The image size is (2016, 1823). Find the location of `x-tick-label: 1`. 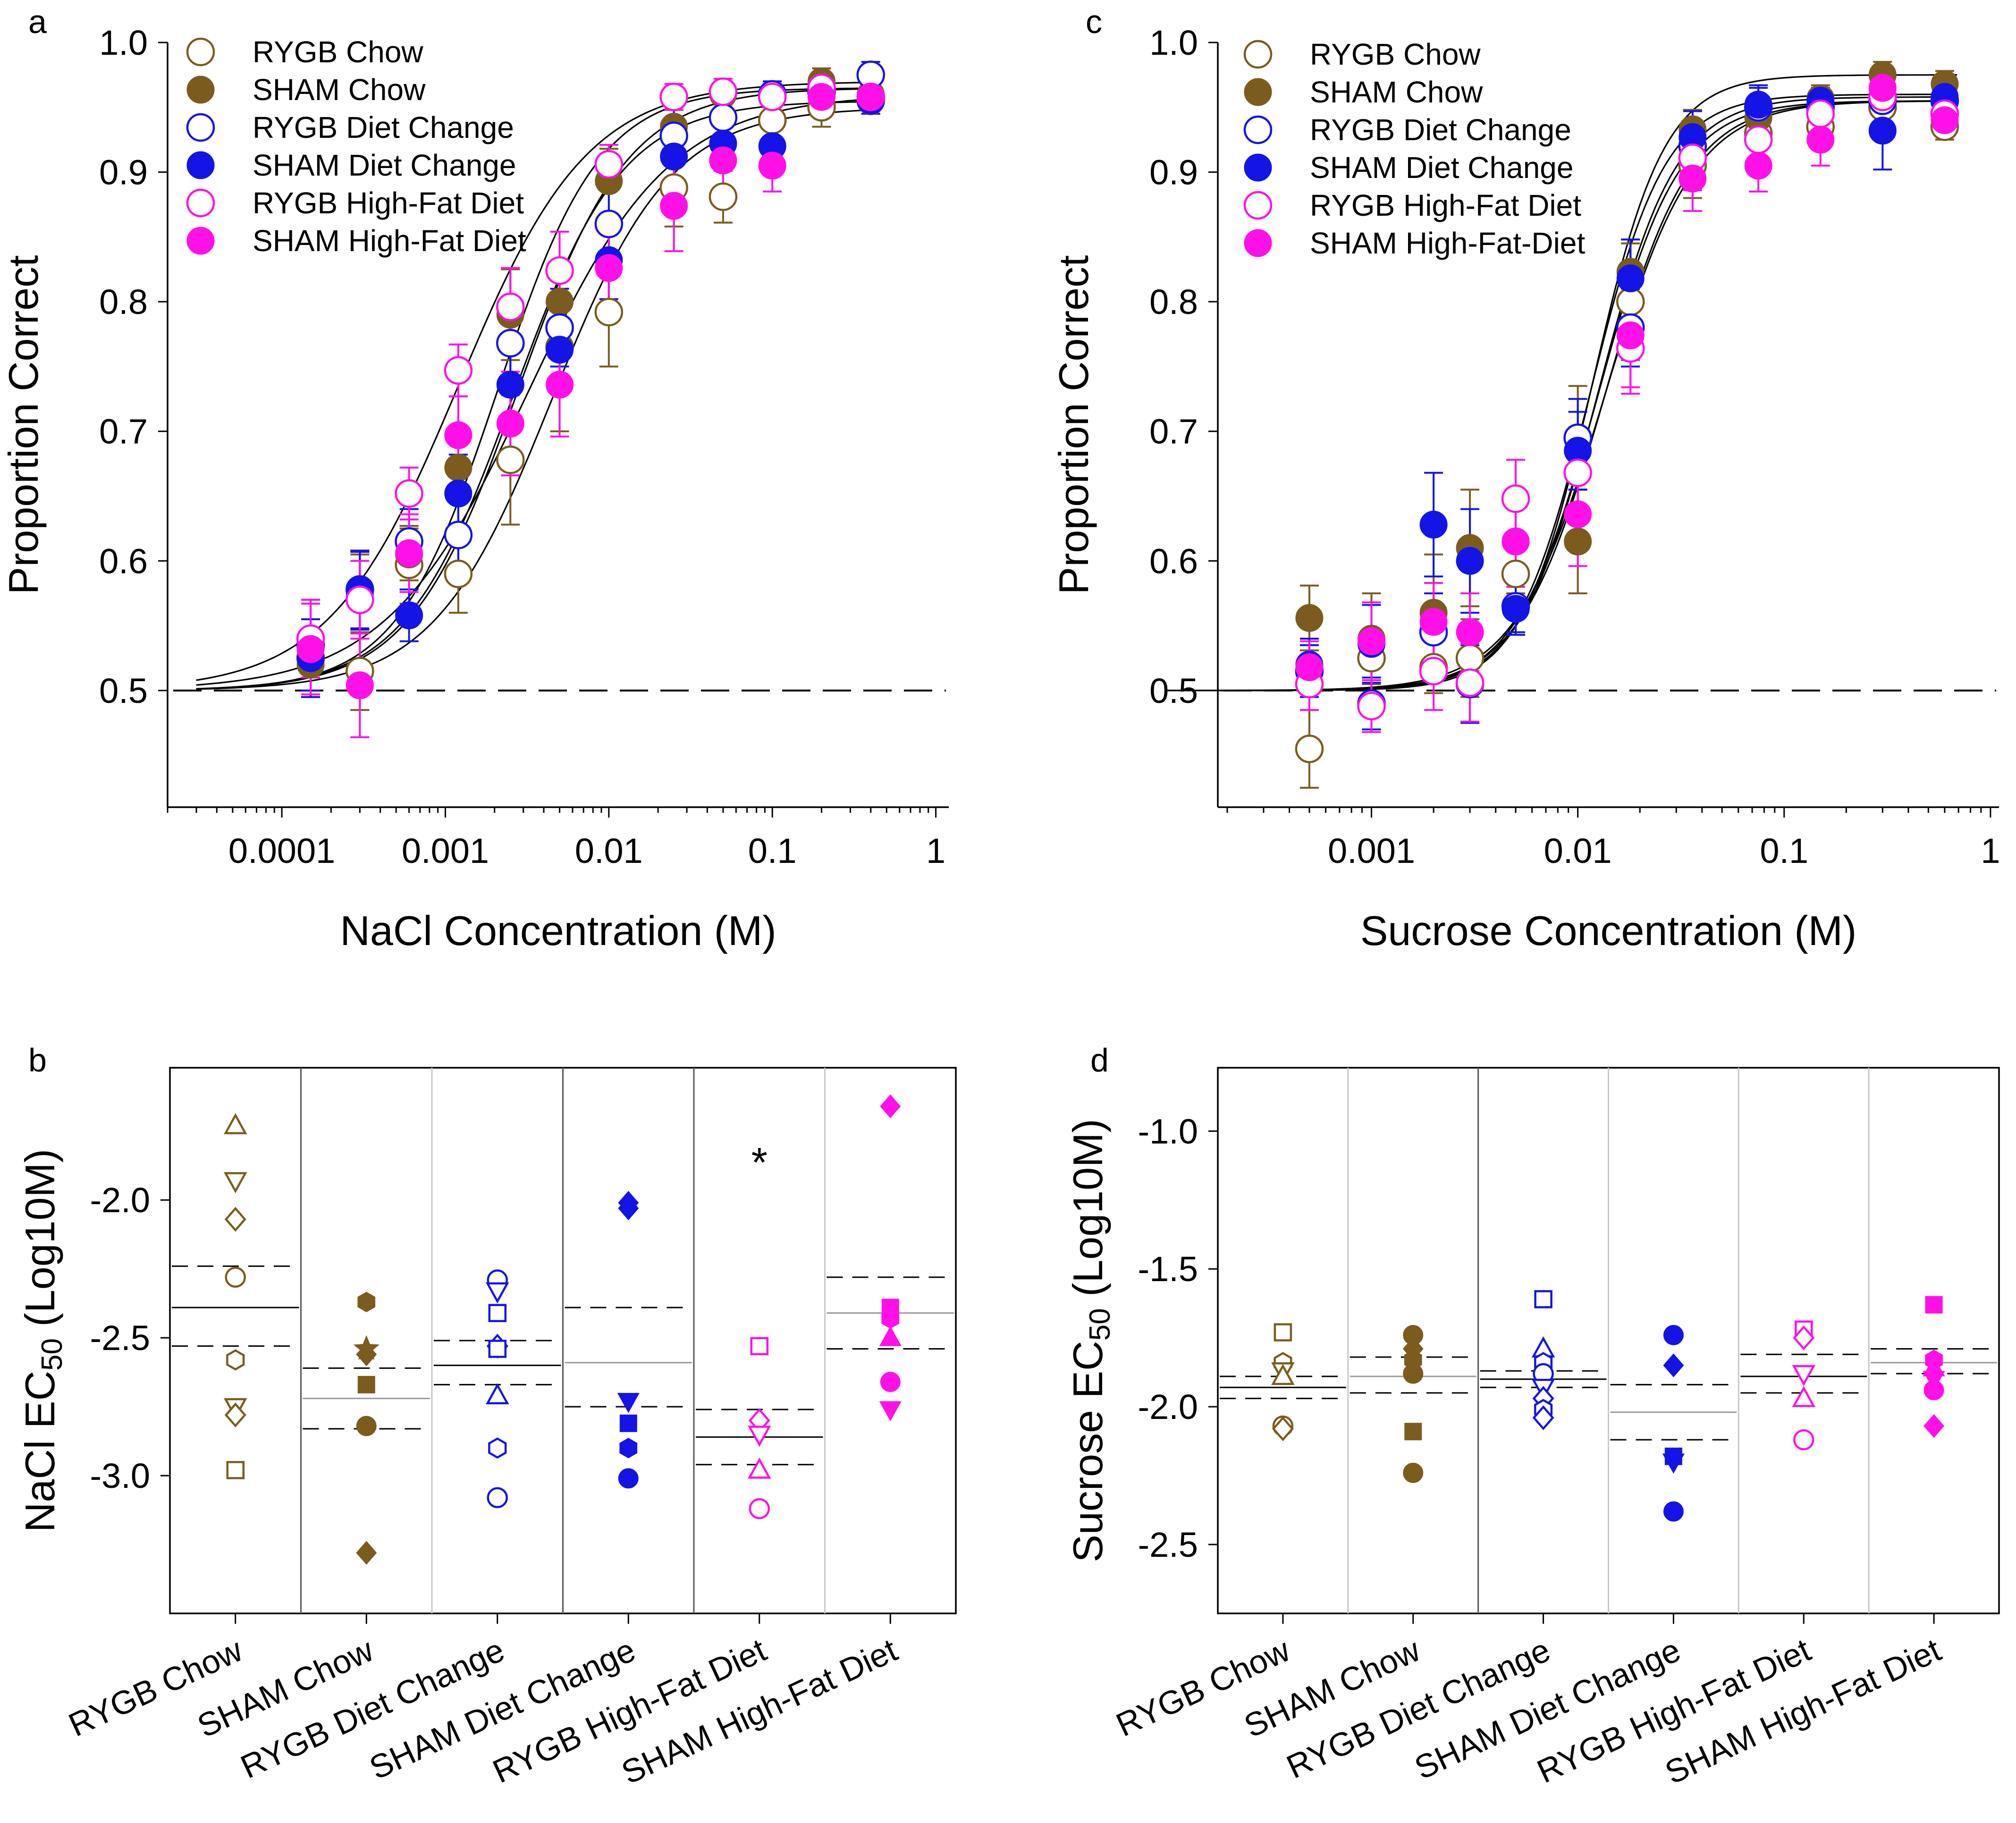

x-tick-label: 1 is located at coordinates (936, 850).